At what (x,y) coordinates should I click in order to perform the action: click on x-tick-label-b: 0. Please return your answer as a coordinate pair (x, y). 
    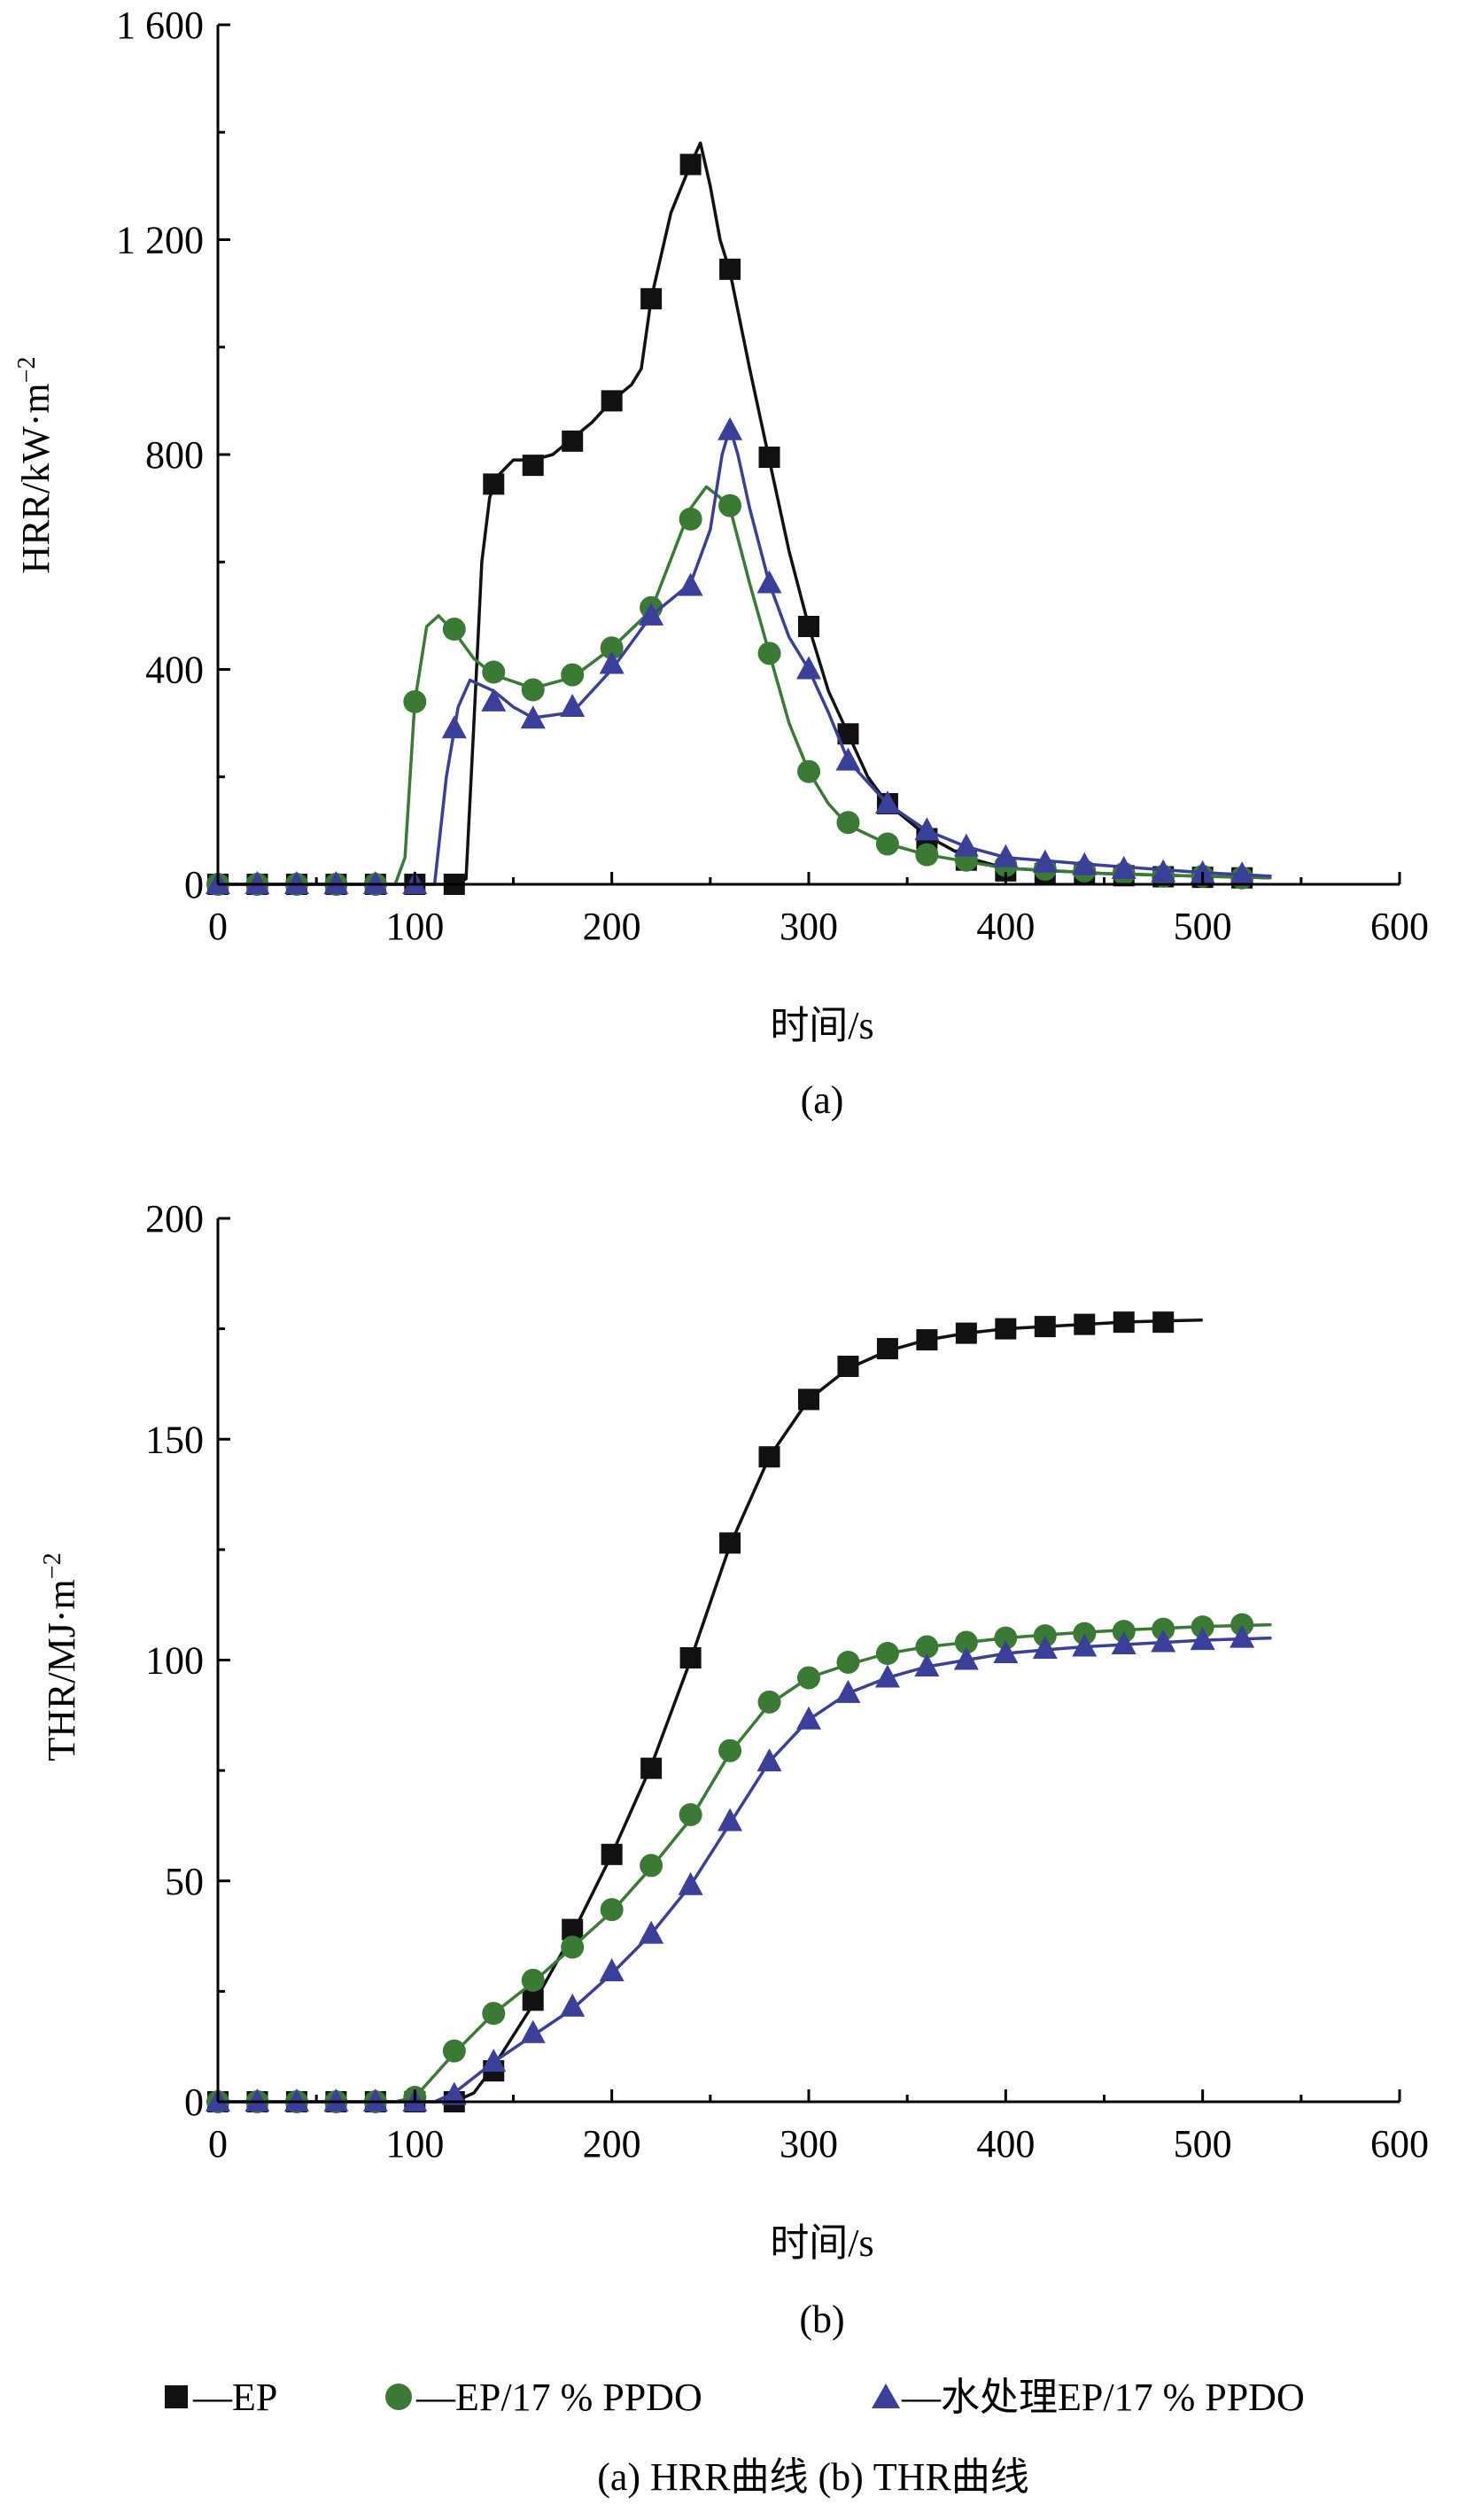
    Looking at the image, I should click on (218, 2144).